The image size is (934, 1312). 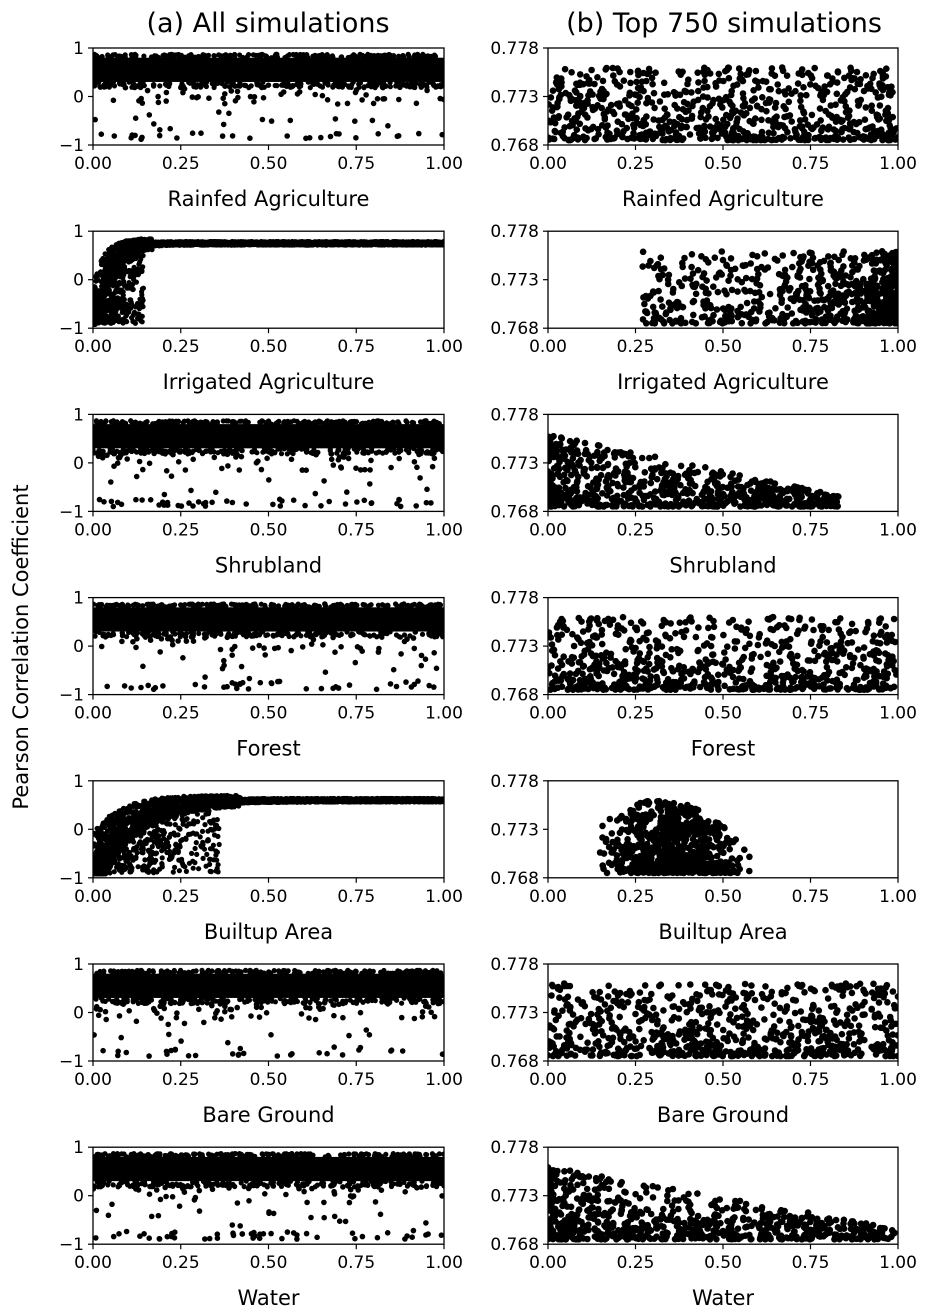 What do you see at coordinates (514, 98) in the screenshot?
I see `y-tick-label: 0.773` at bounding box center [514, 98].